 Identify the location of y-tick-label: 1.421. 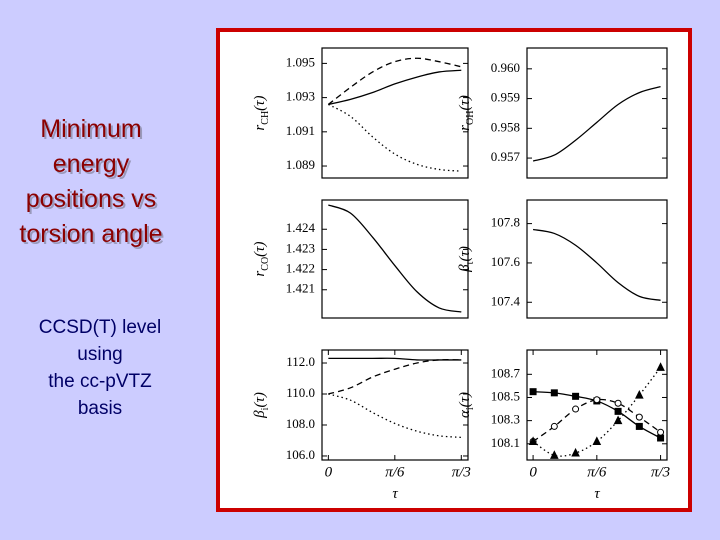
(300, 288).